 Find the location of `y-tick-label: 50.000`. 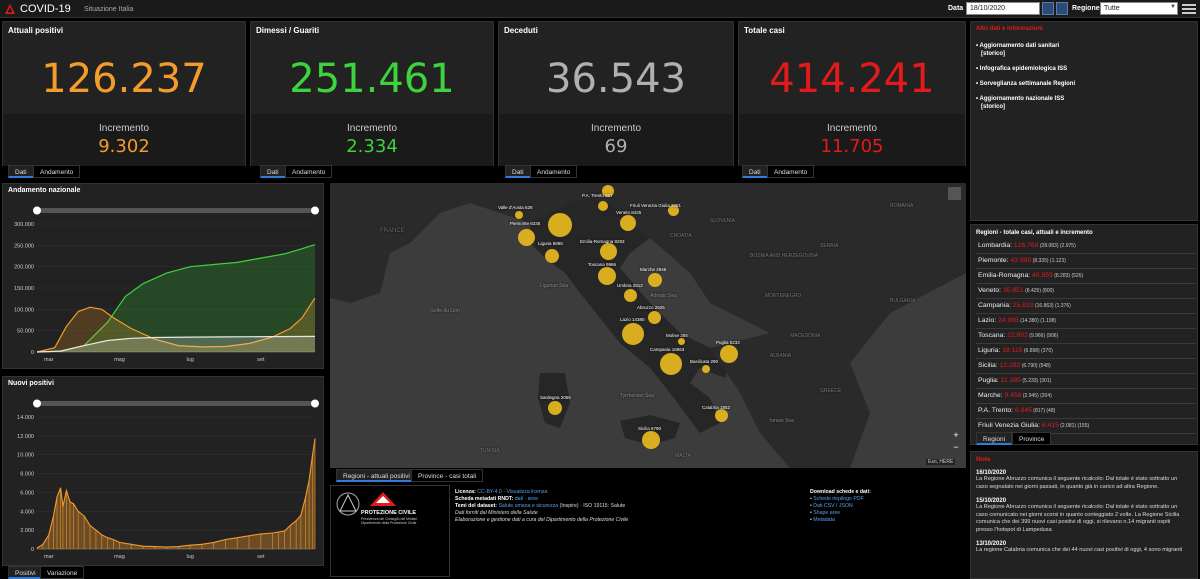

y-tick-label: 50.000 is located at coordinates (25, 332).